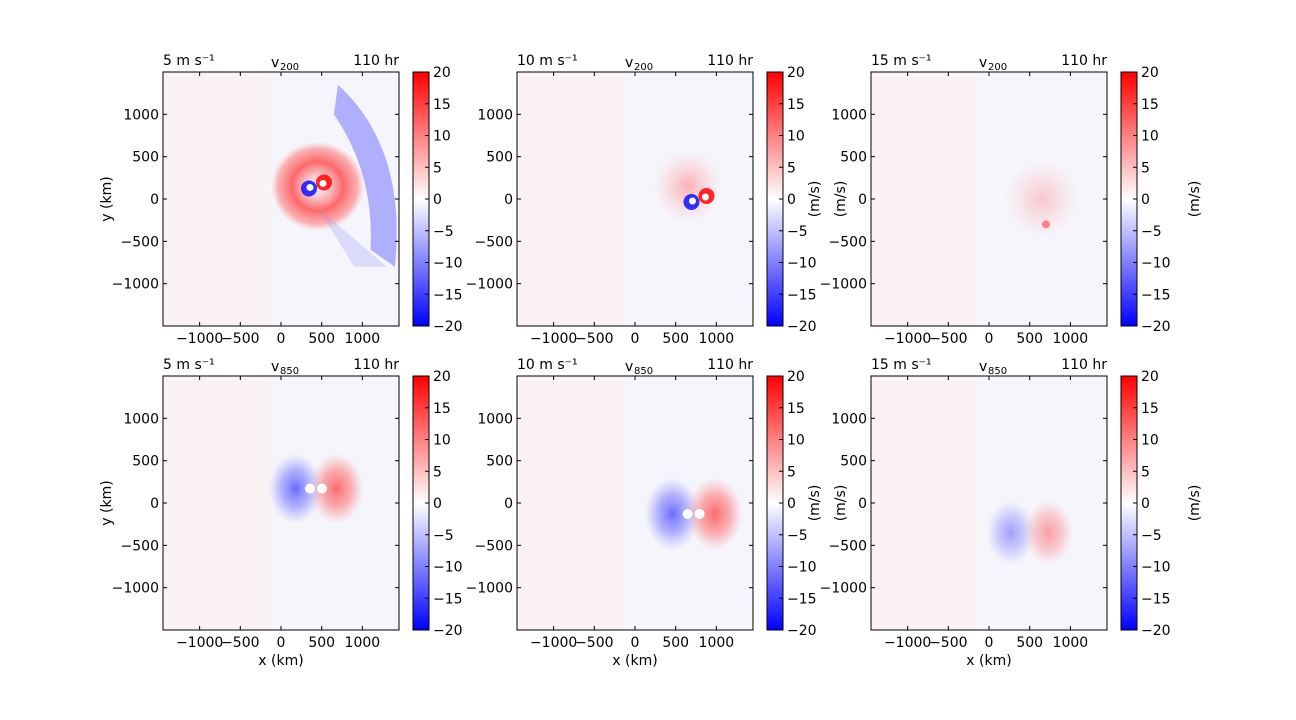 This screenshot has width=1296, height=720. Describe the element at coordinates (815, 503) in the screenshot. I see `y-axis-label: (m/s)` at that location.